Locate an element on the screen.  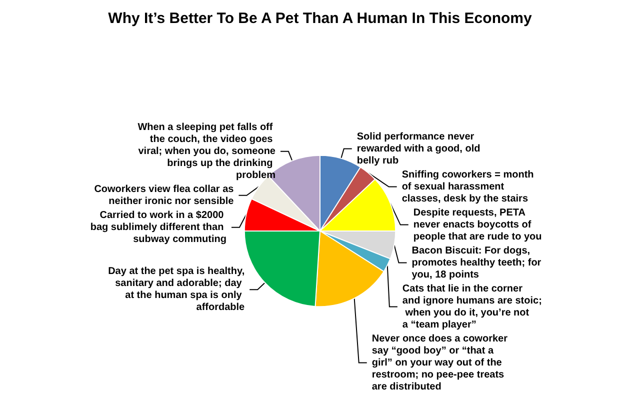
slice-label: Day at the pet spa is healthy, sanitary and adorable; day at the human spa is only affordable is located at coordinates (177, 290).